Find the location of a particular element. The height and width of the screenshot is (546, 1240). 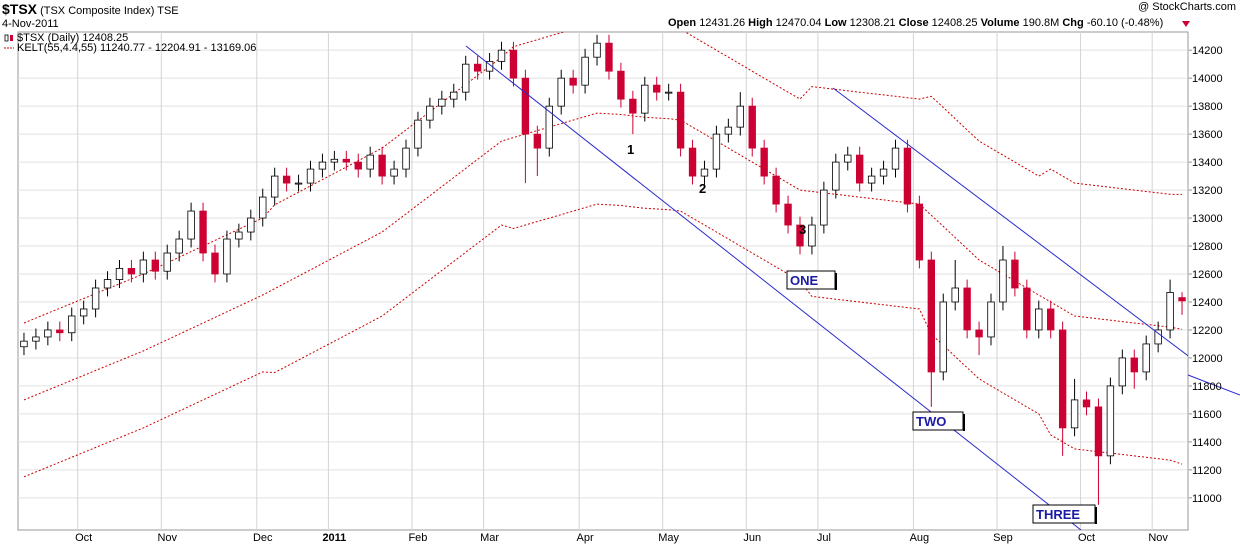

y-tick-label: 12800 is located at coordinates (1207, 247).